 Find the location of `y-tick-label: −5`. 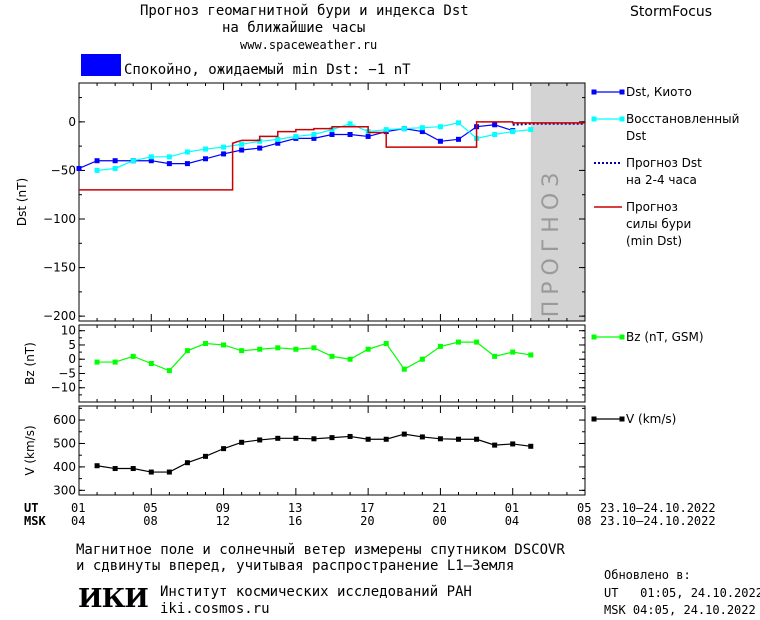

y-tick-label: −5 is located at coordinates (67, 373).